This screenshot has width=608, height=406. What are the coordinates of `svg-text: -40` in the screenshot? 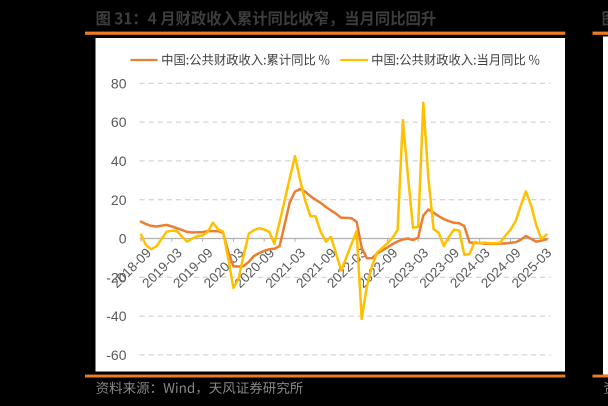 It's located at (116, 316).